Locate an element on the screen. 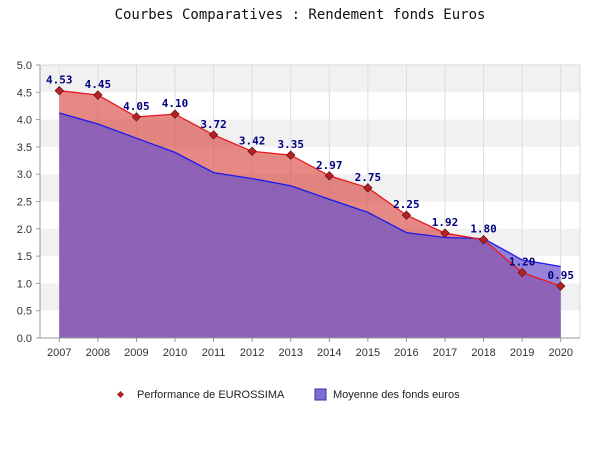 Image resolution: width=600 pixels, height=450 pixels. y-tick-label: 2.5 is located at coordinates (24, 203).